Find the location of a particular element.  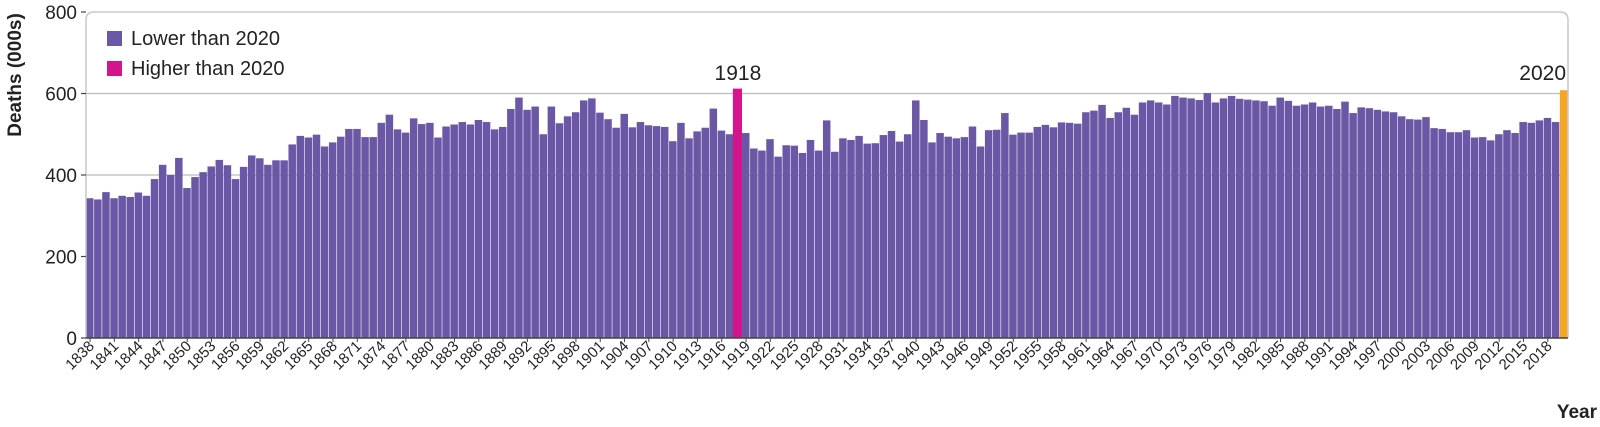

y-tick-label-200: 200 is located at coordinates (61, 258).